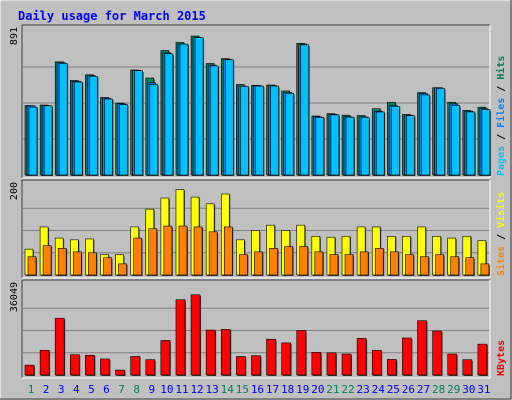 Image resolution: width=512 pixels, height=400 pixels. Describe the element at coordinates (14, 36) in the screenshot. I see `panel-hits-max-label: 891` at that location.